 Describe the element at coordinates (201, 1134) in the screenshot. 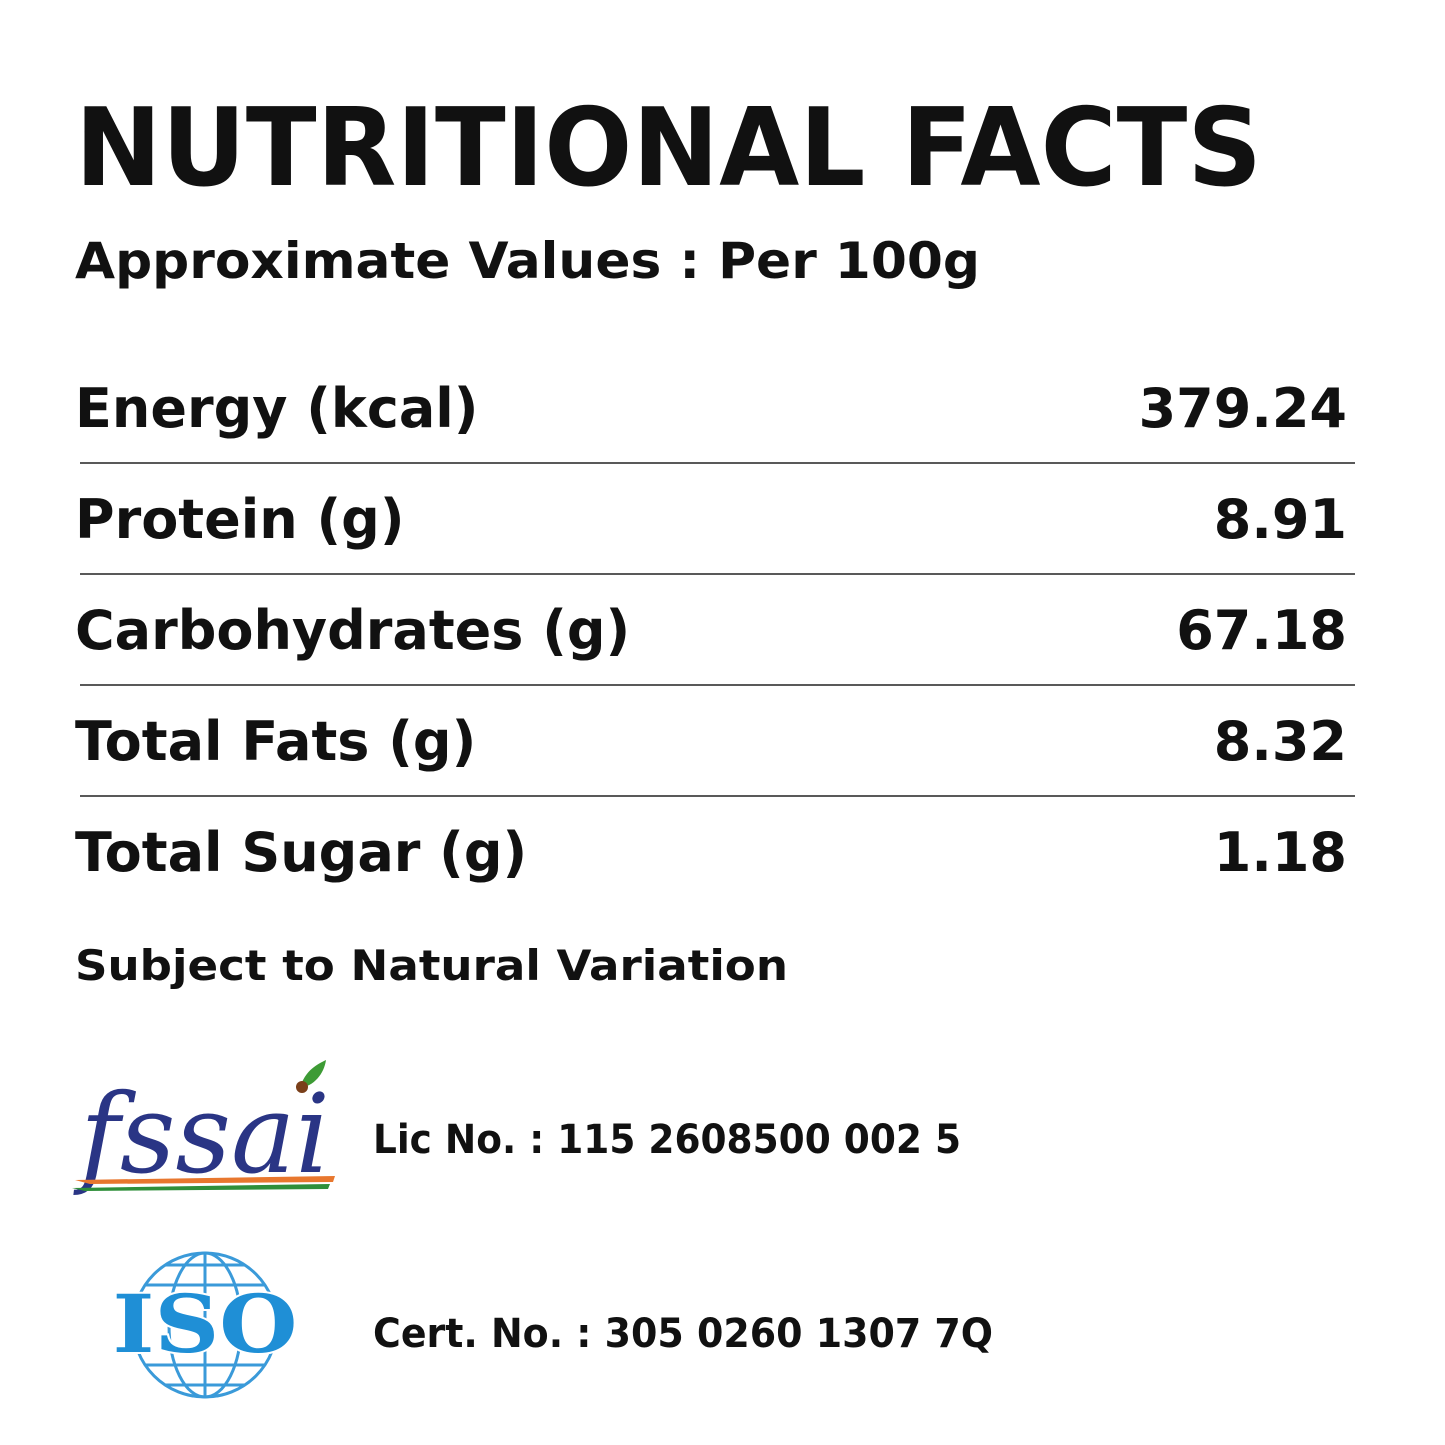

I see `fssai-wordmark: fssai` at that location.